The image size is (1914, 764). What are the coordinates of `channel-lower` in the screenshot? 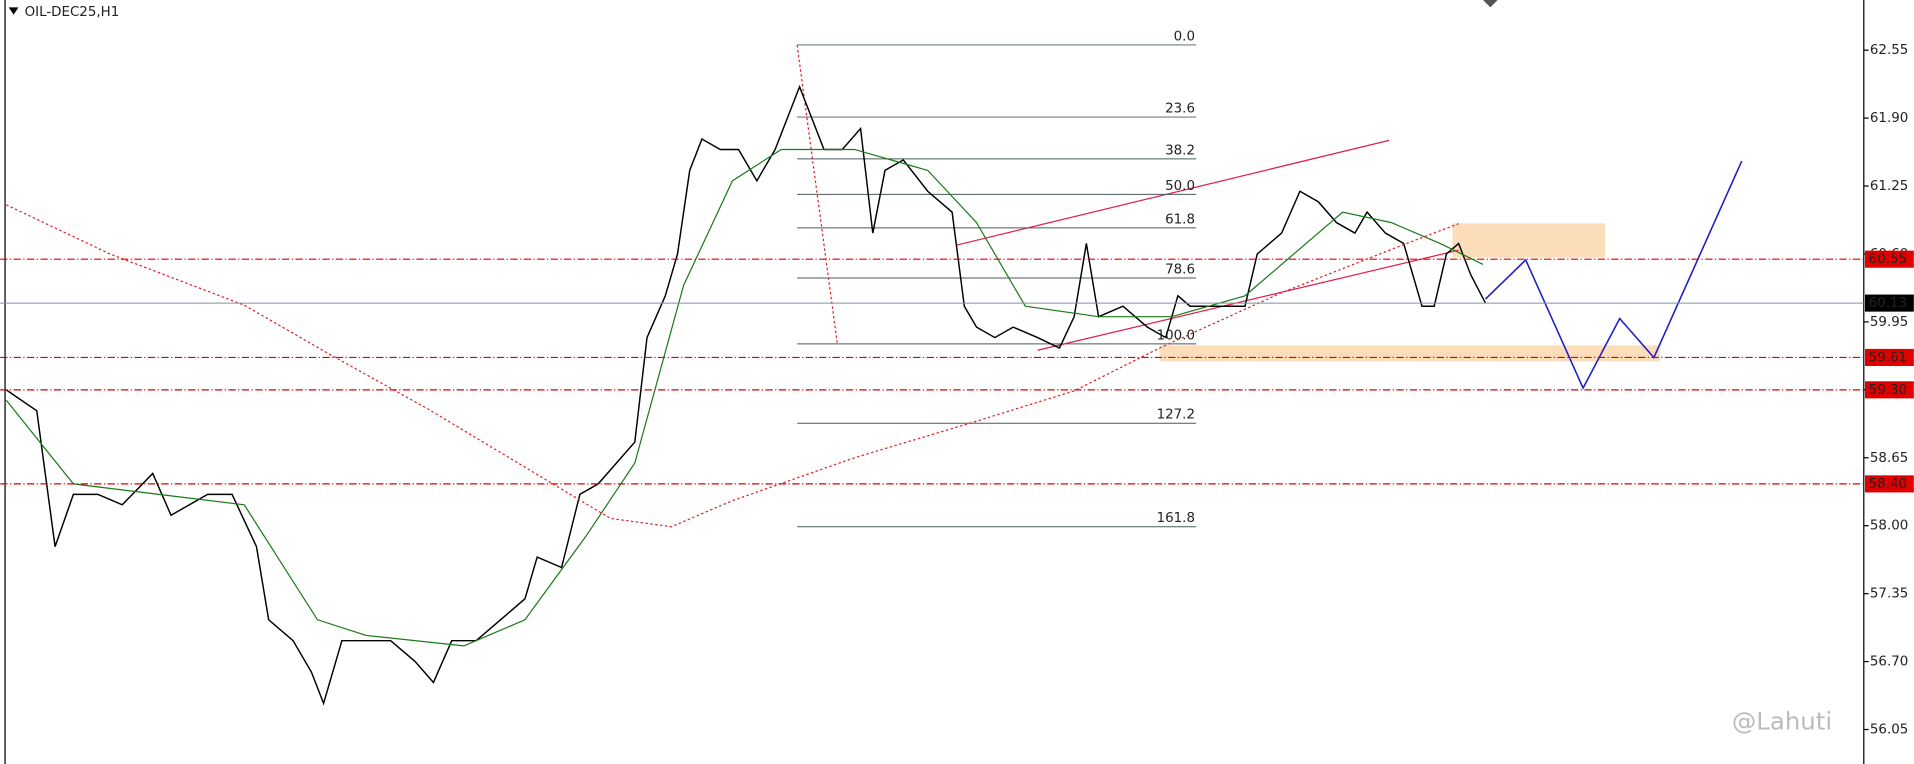 It's located at (1248, 300).